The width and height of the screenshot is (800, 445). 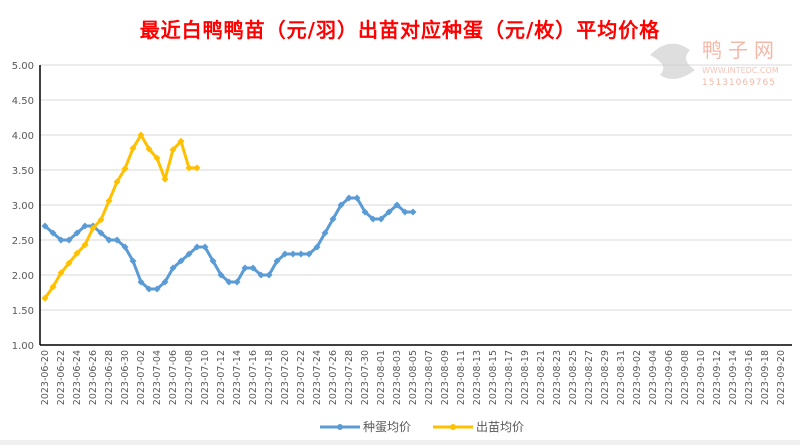 What do you see at coordinates (23, 206) in the screenshot?
I see `y-tick-label: 3.00` at bounding box center [23, 206].